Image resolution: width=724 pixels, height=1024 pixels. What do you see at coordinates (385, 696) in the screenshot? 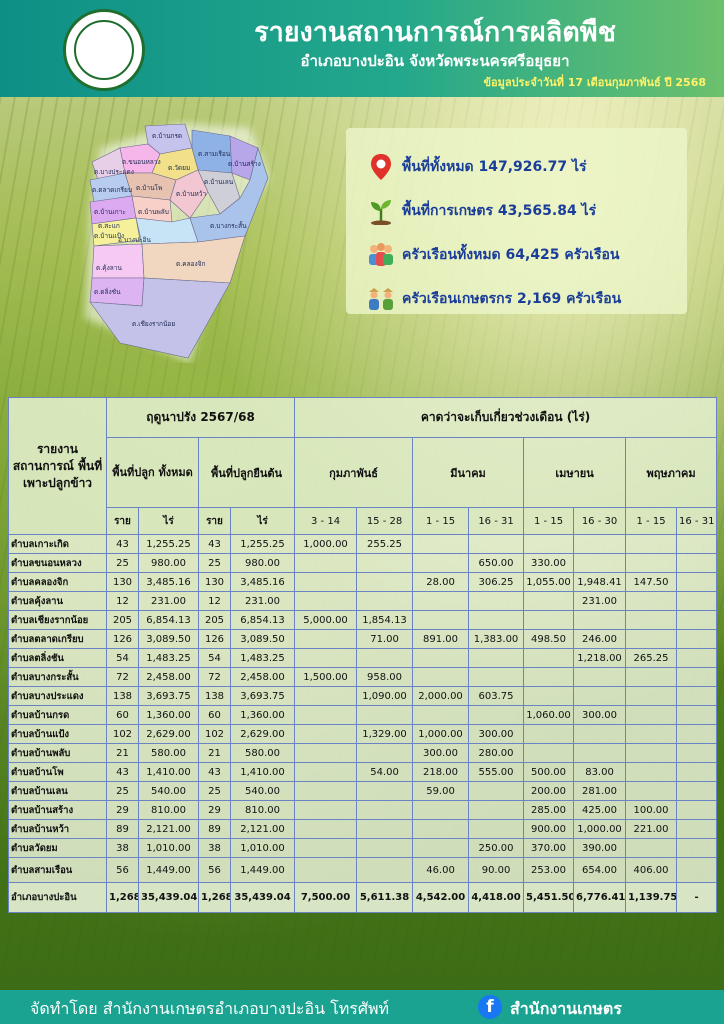
I see `table-cell: 1,090.00` at bounding box center [385, 696].